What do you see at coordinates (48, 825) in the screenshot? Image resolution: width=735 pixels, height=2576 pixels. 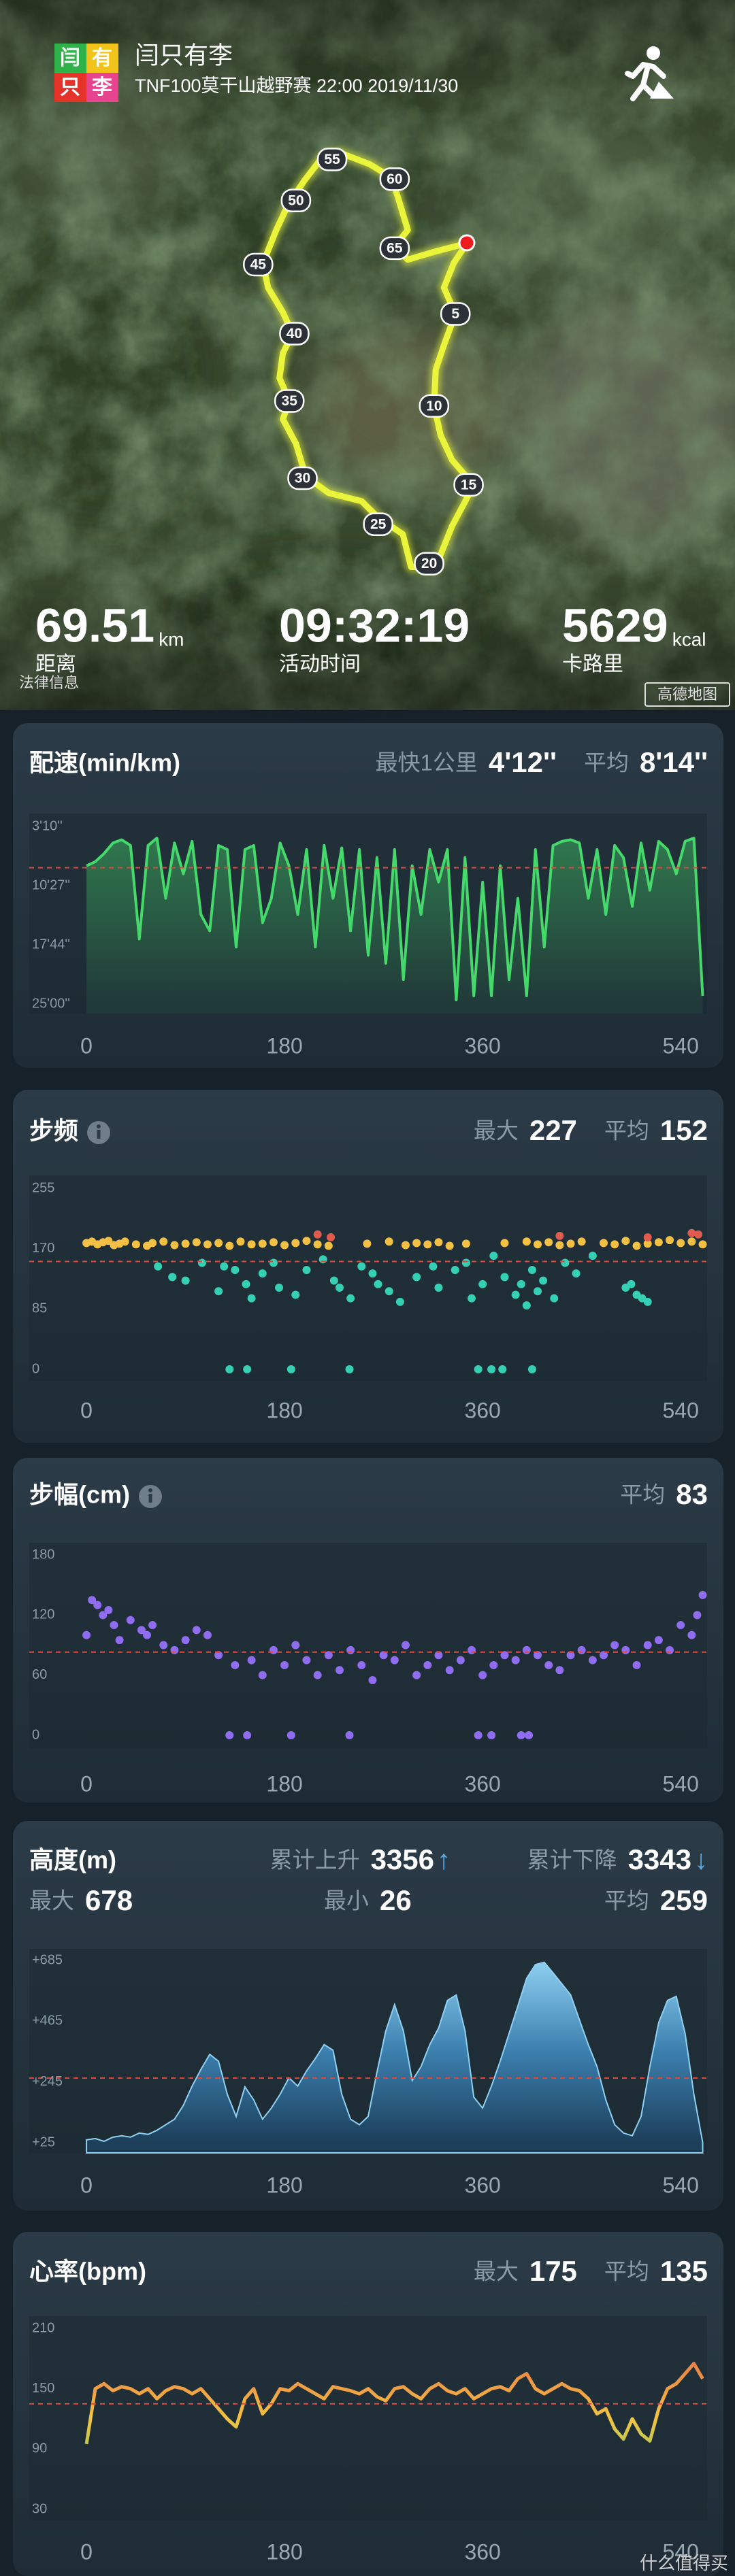 I see `y-tick-label: 3'10''` at bounding box center [48, 825].